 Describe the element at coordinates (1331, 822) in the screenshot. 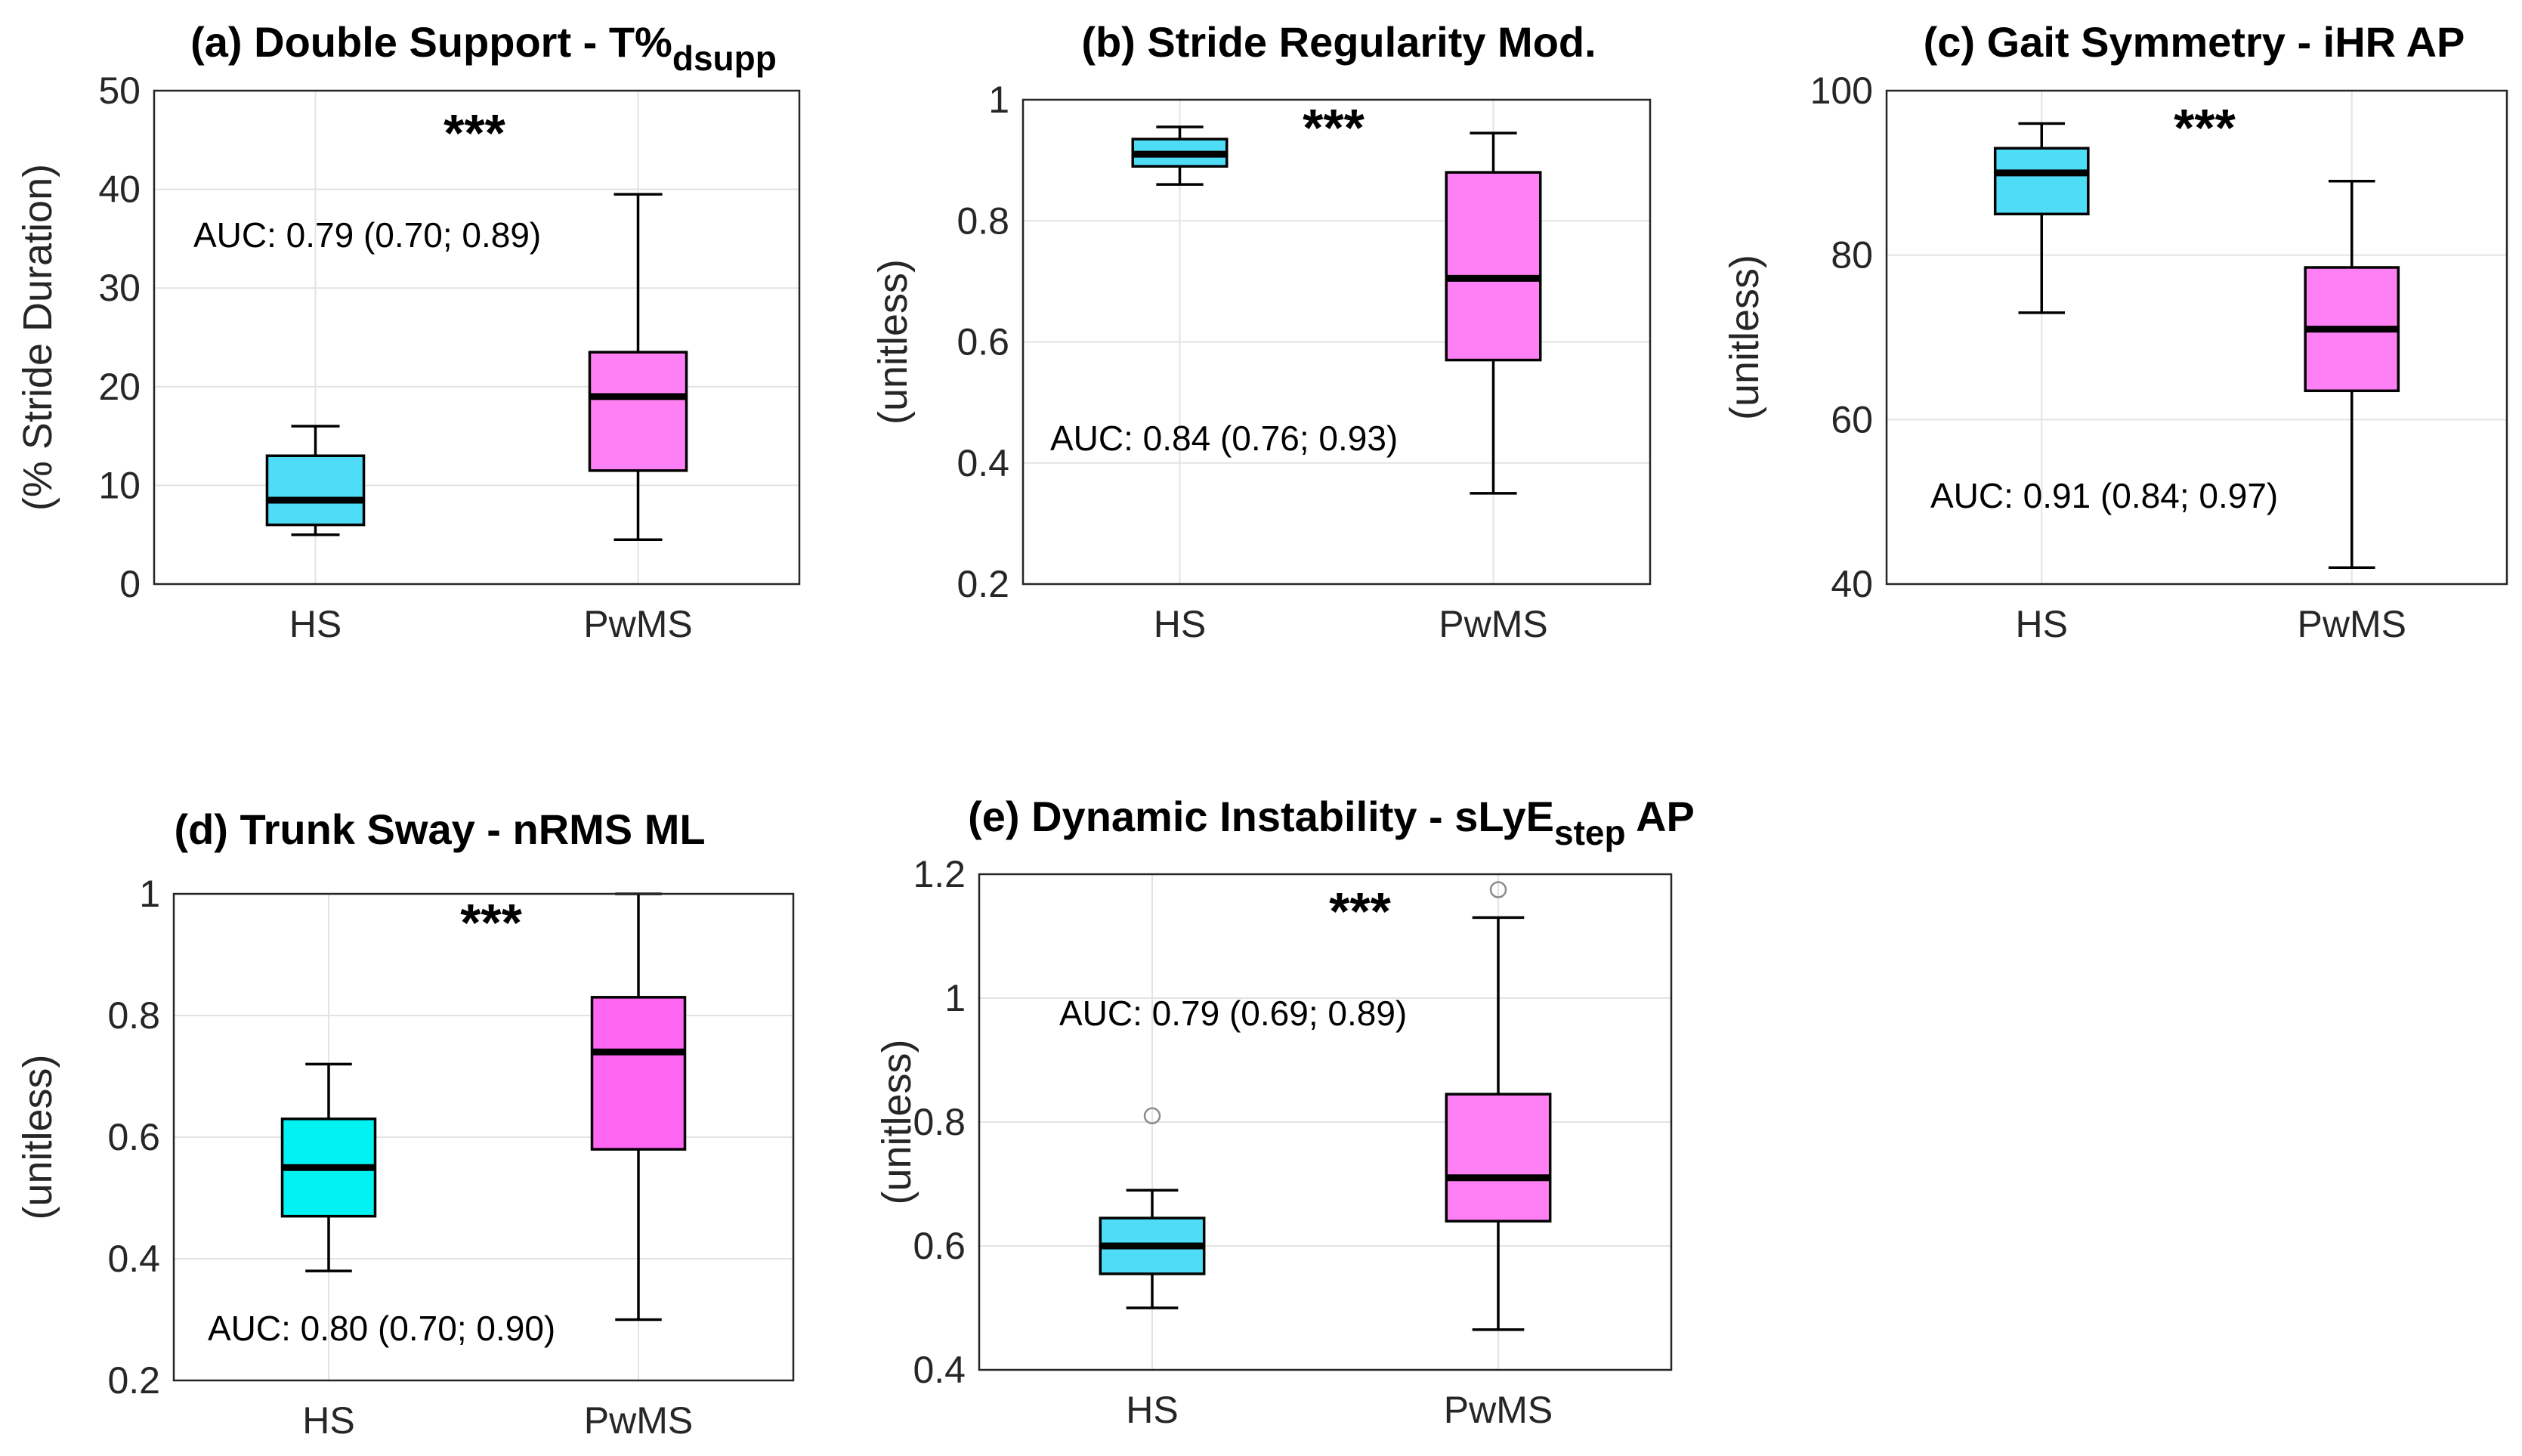

I see `chart-title: (e) Dynamic Instability - sLyEstep AP` at that location.